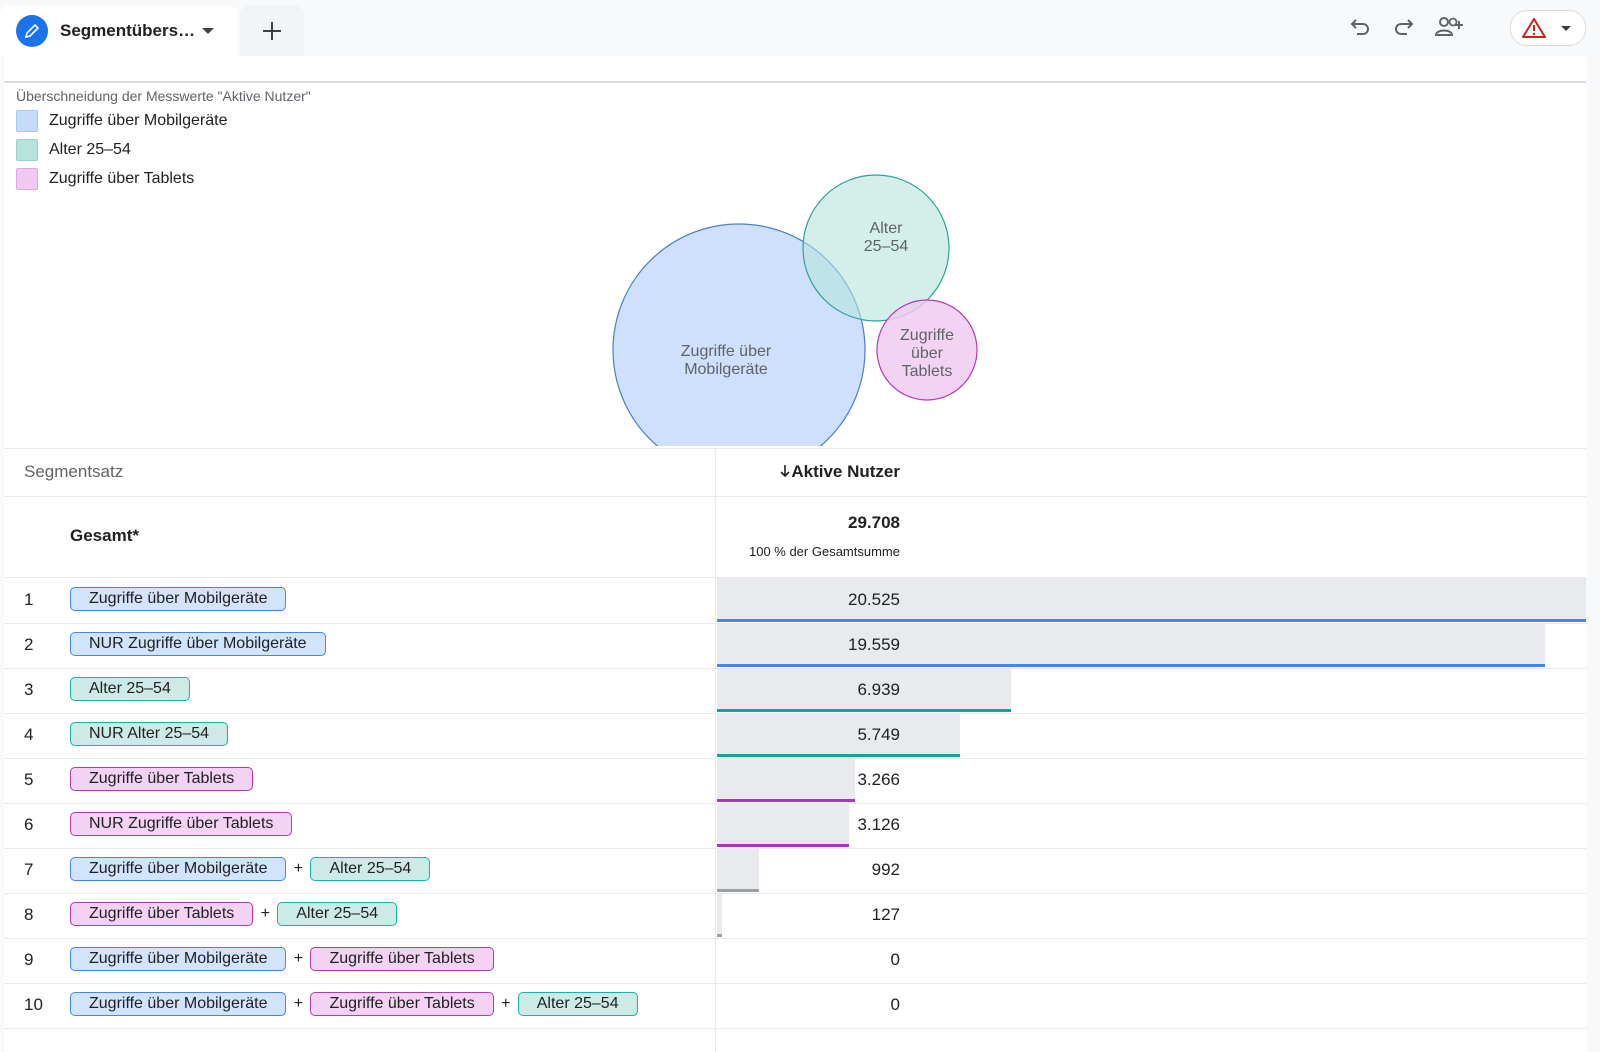 The image size is (1600, 1052). I want to click on venn-label-mobile-1: Zugriffe über, so click(726, 351).